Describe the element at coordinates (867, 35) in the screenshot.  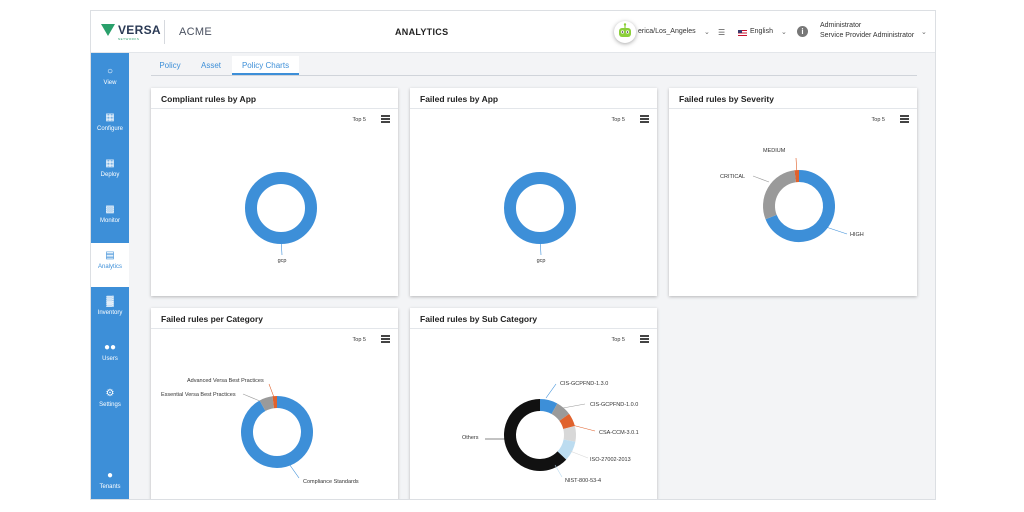
I see `user-role: Service Provider Administrator` at that location.